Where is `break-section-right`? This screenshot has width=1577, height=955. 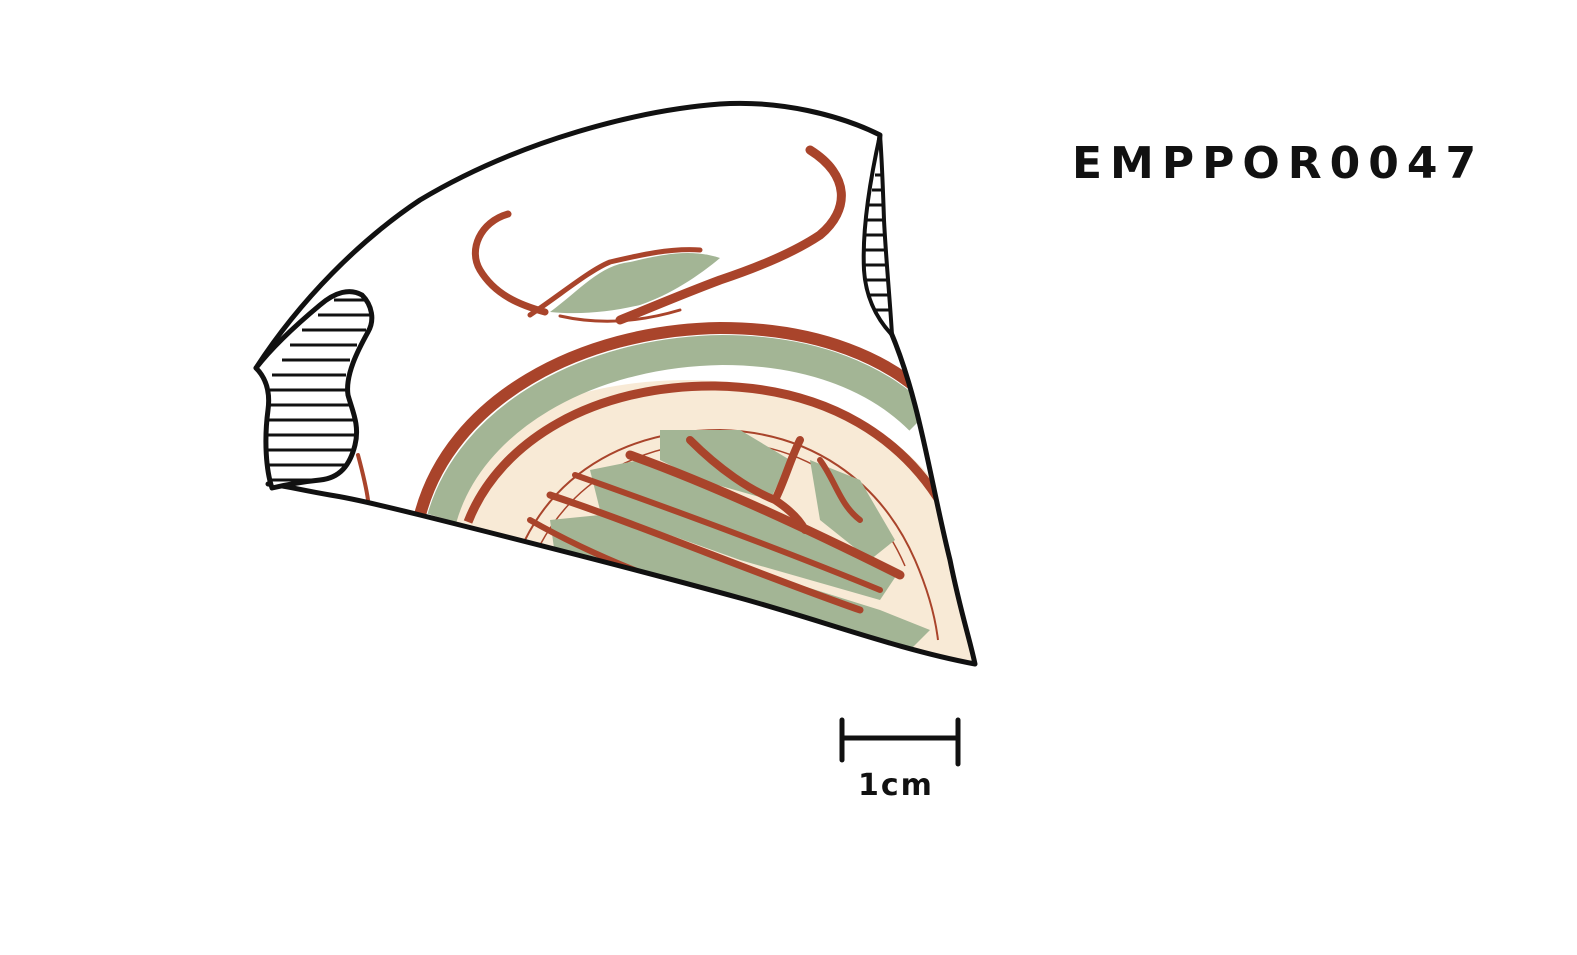
break-section-right is located at coordinates (877, 235).